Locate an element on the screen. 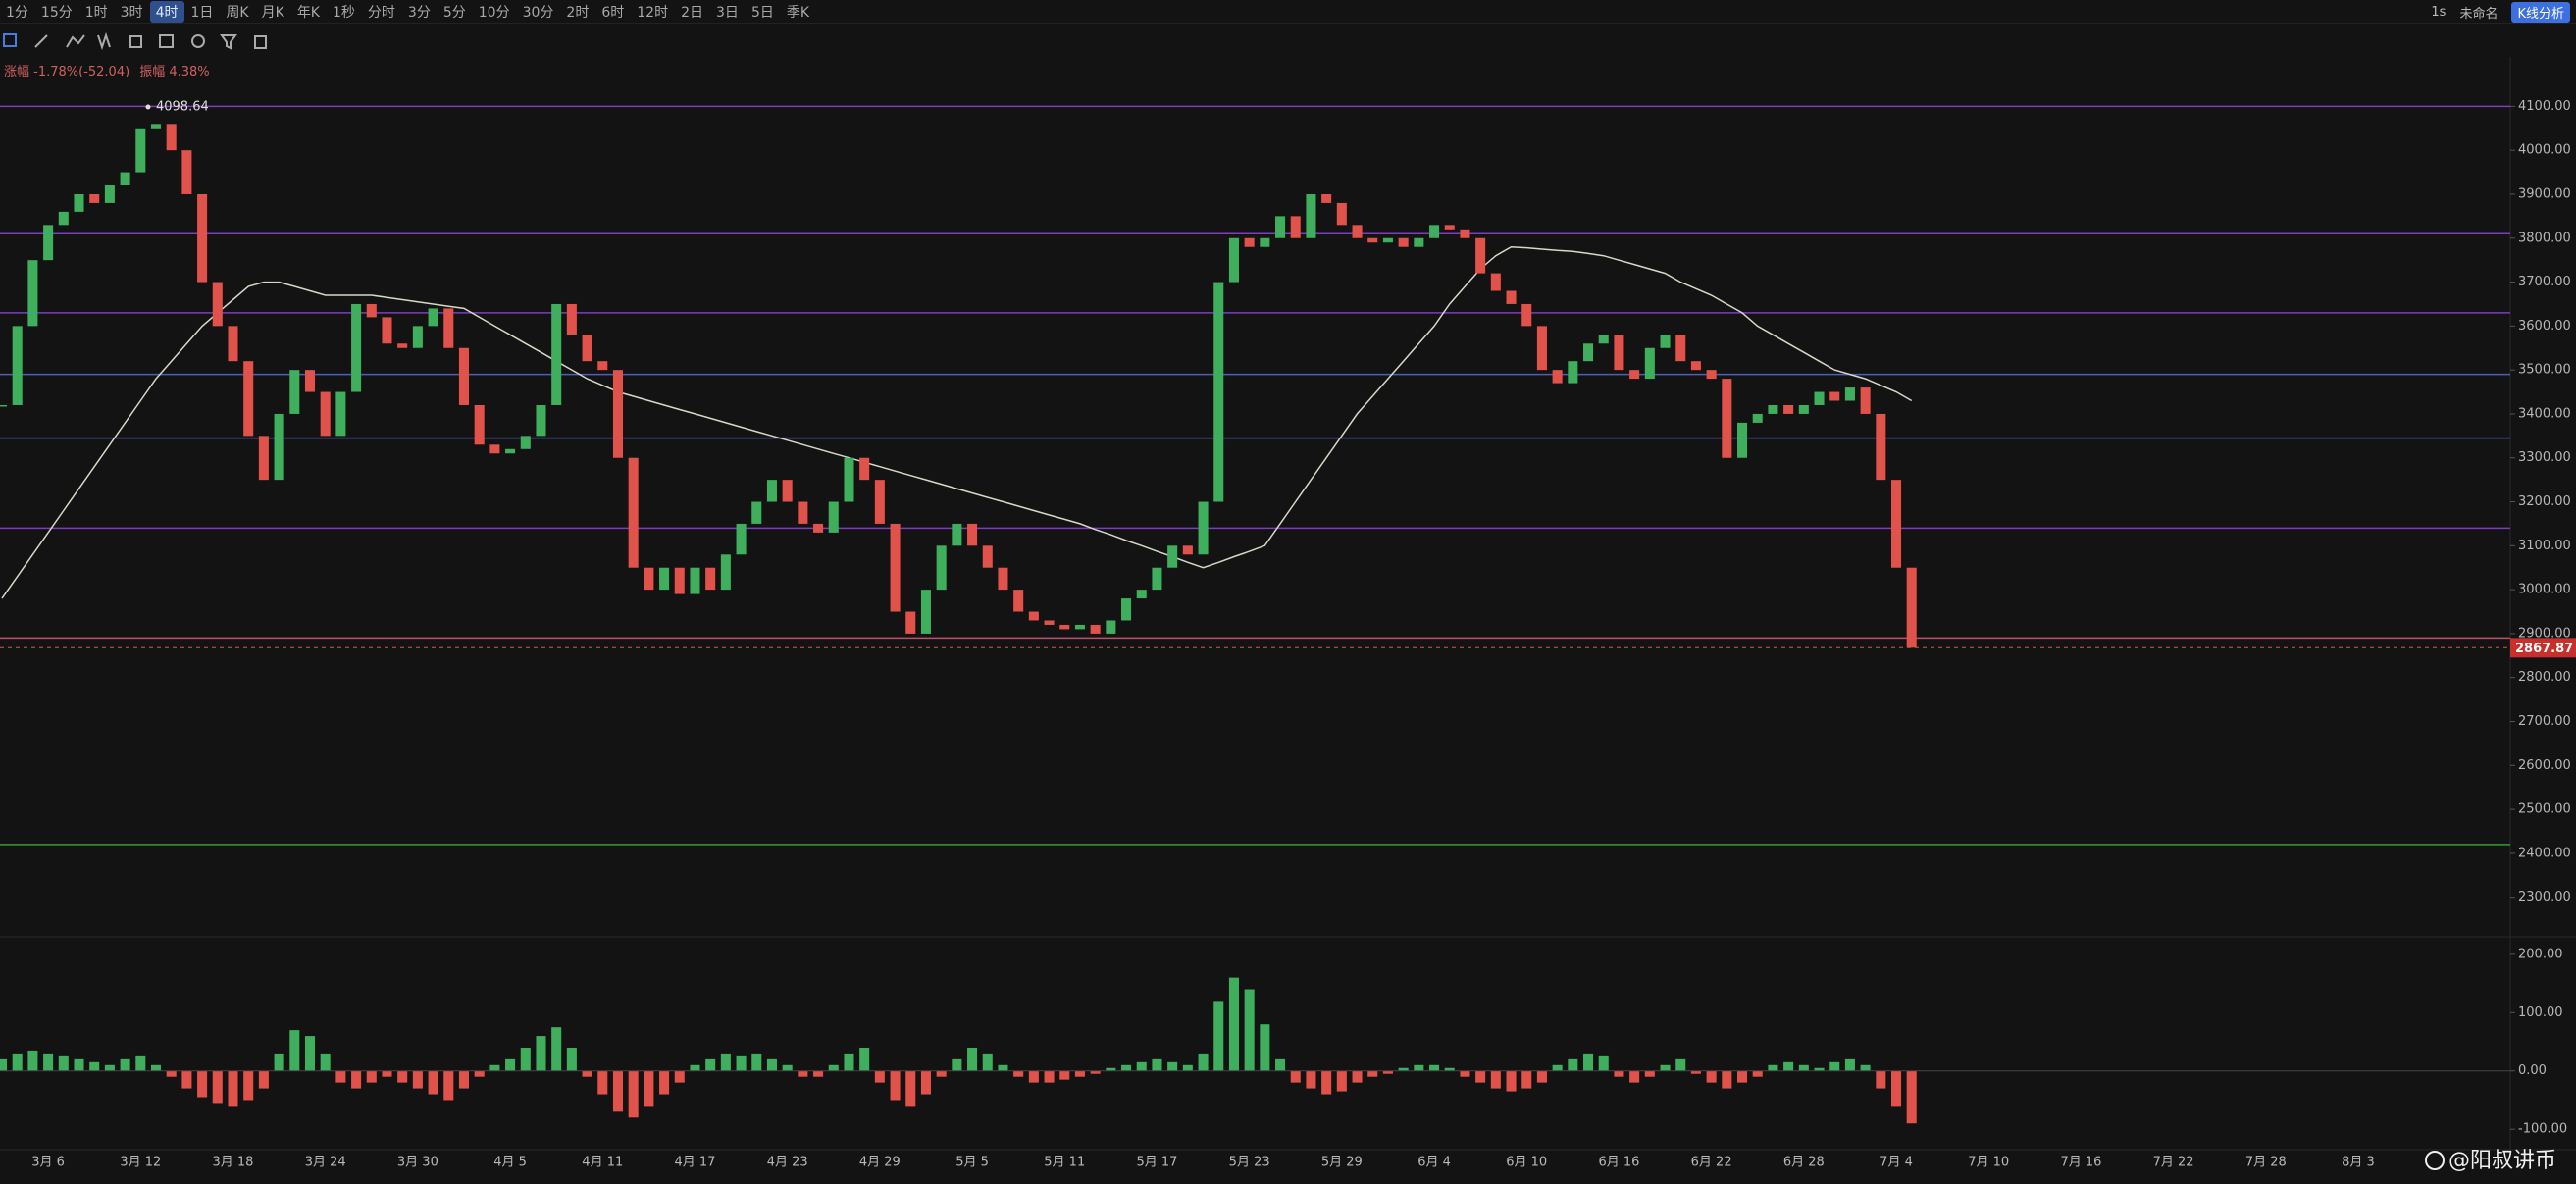  interval-button: 3时 is located at coordinates (131, 12).